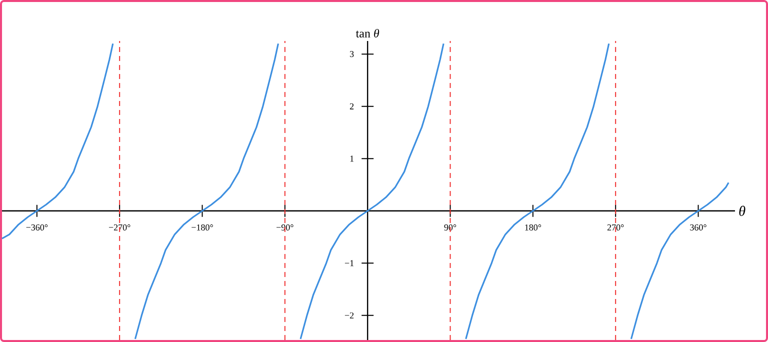 This screenshot has width=768, height=342. I want to click on y-tick-label: −1, so click(349, 263).